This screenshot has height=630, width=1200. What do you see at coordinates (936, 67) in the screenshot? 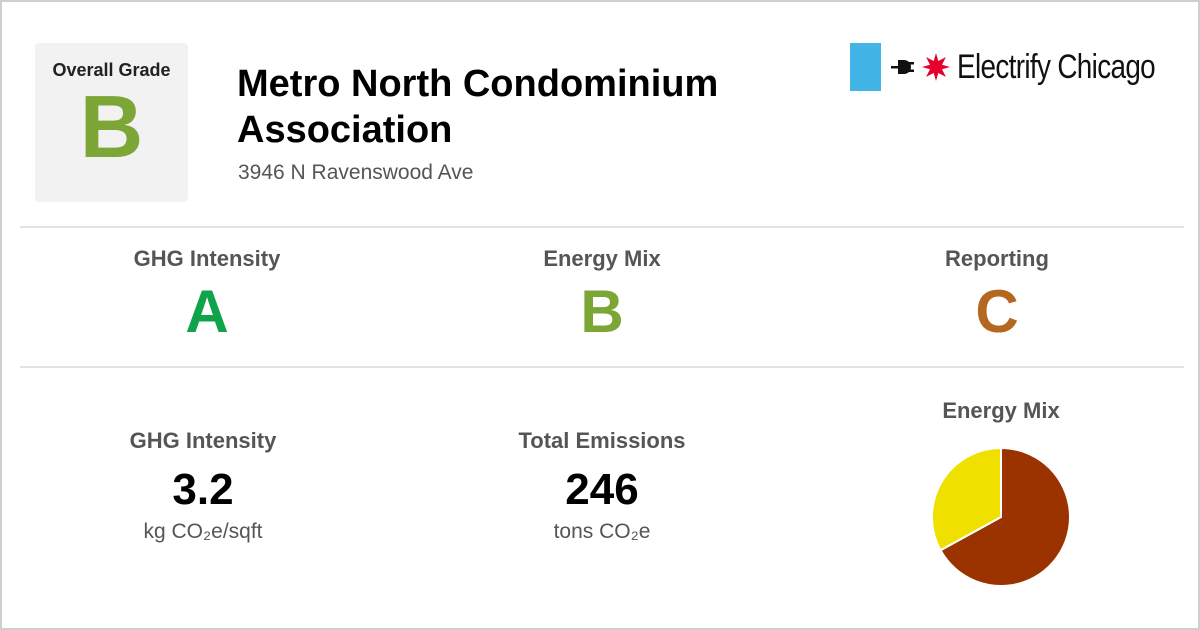
I see `star-icon` at bounding box center [936, 67].